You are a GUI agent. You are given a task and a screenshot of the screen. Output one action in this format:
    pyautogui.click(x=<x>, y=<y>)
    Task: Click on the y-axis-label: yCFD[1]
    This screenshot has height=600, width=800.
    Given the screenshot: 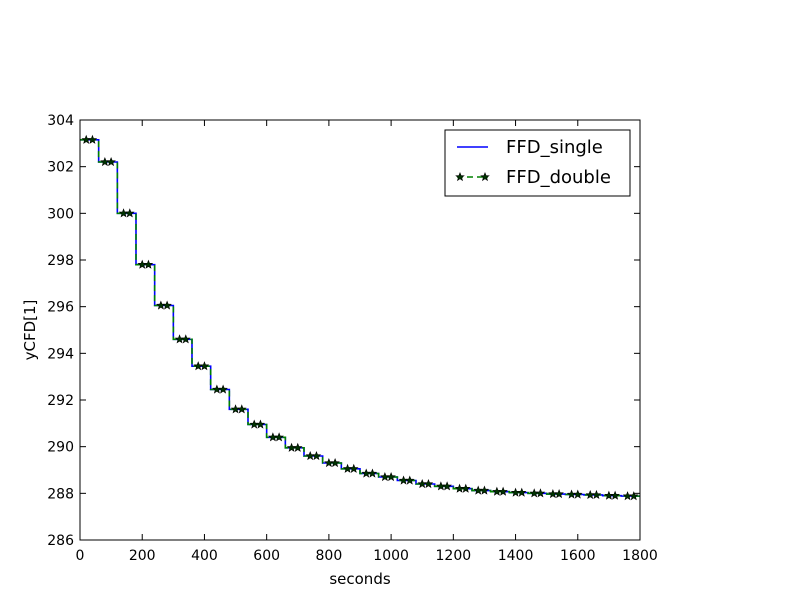 What is the action you would take?
    pyautogui.click(x=30, y=330)
    